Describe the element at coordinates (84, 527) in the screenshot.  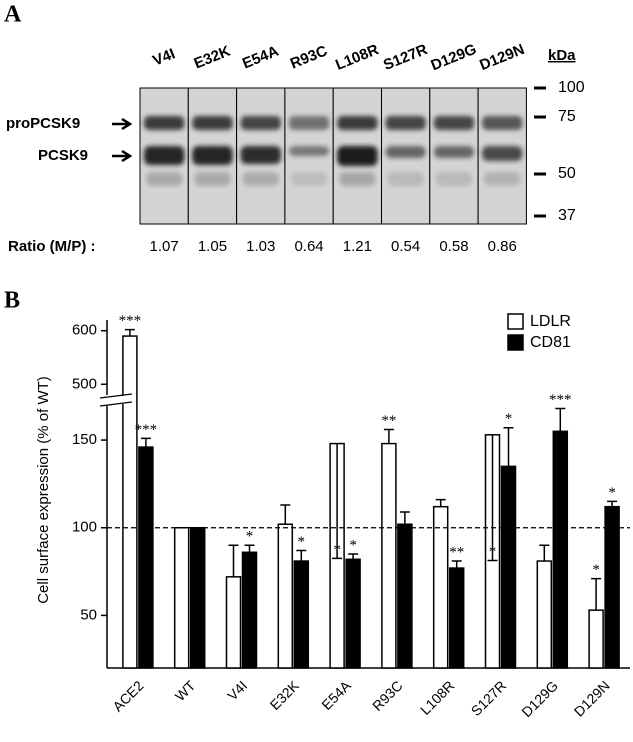
I see `y-tick-label: 100` at that location.